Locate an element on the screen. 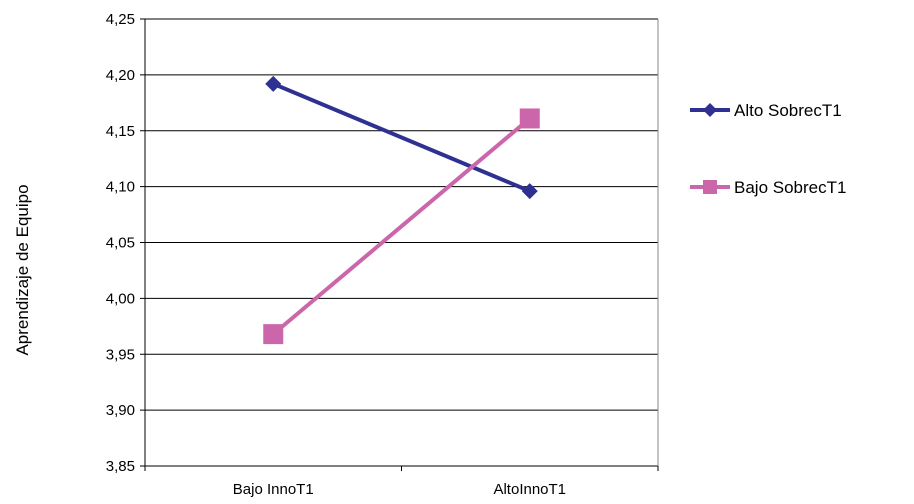 The height and width of the screenshot is (504, 914). series-lines is located at coordinates (401, 208).